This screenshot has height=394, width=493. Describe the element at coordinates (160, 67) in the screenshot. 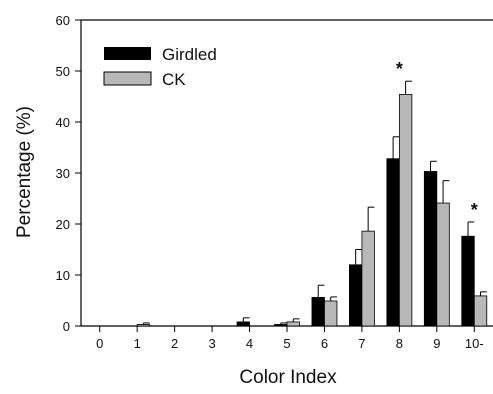

I see `legend: Girdled CK` at that location.